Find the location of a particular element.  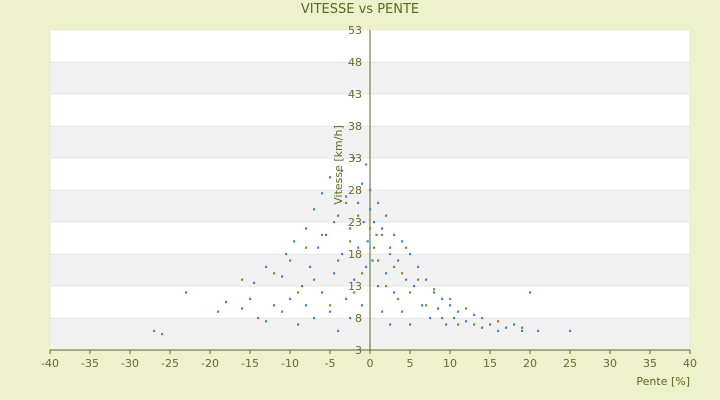

y-tick-label: 28 is located at coordinates (355, 190).